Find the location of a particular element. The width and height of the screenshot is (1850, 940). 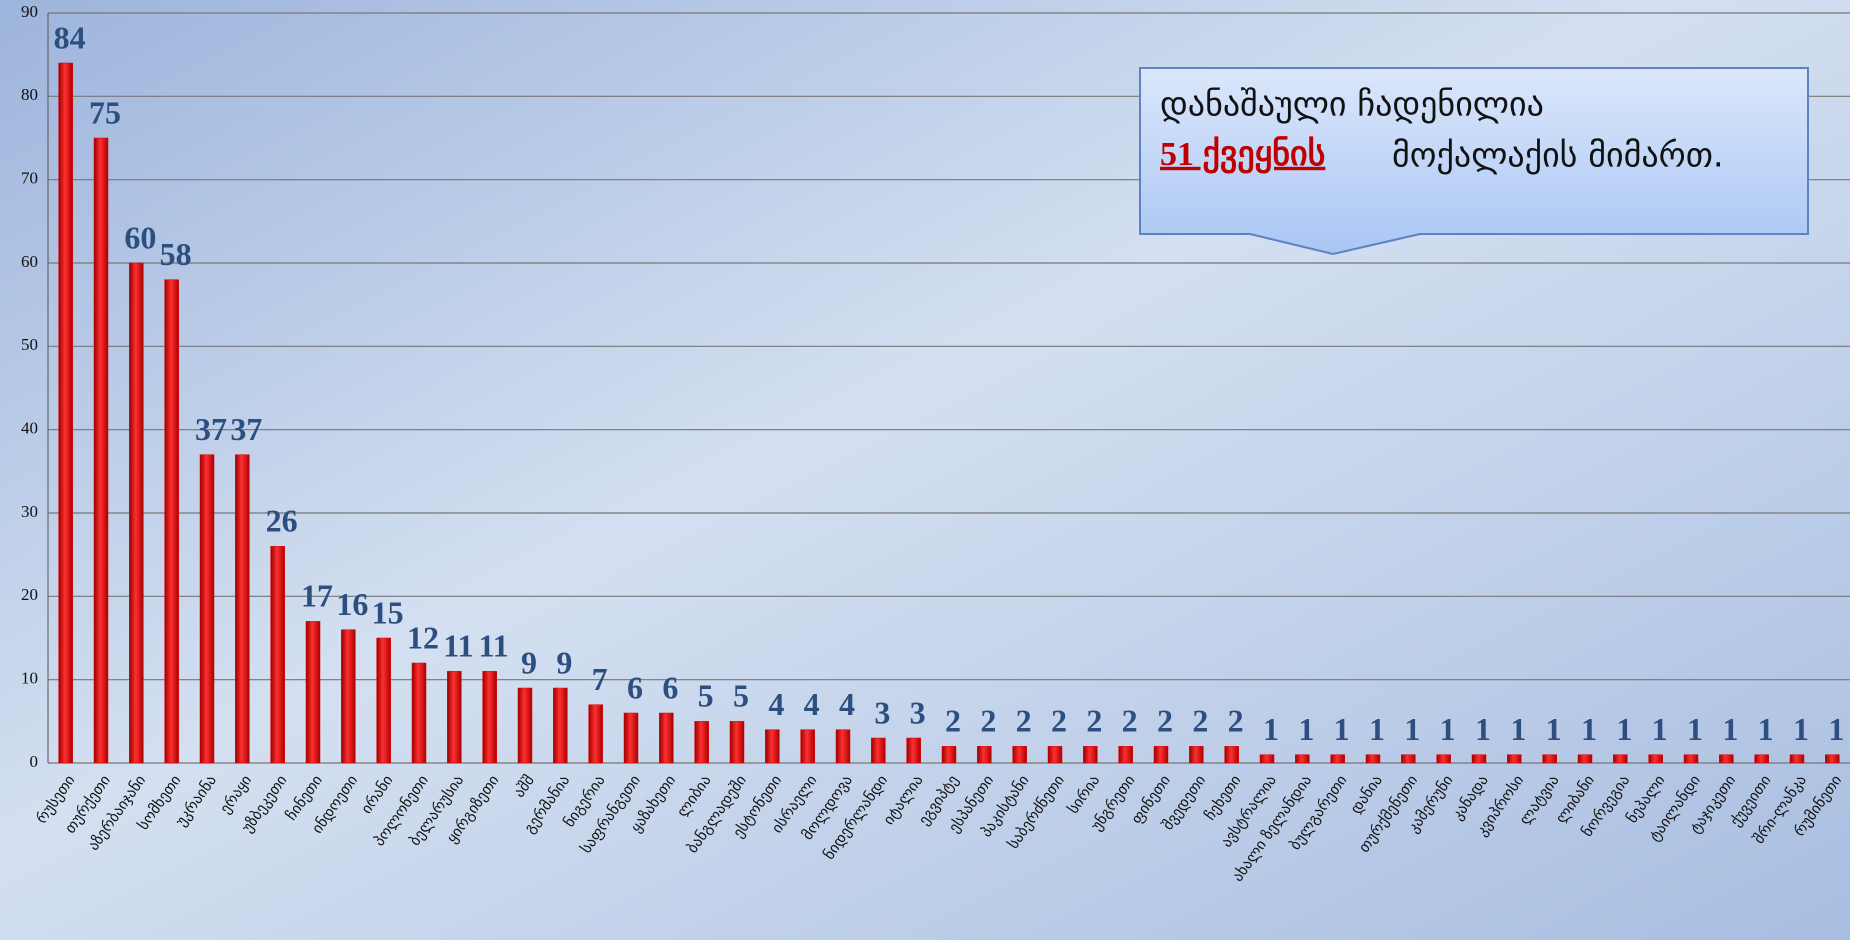

data-label: 7 is located at coordinates (600, 679).